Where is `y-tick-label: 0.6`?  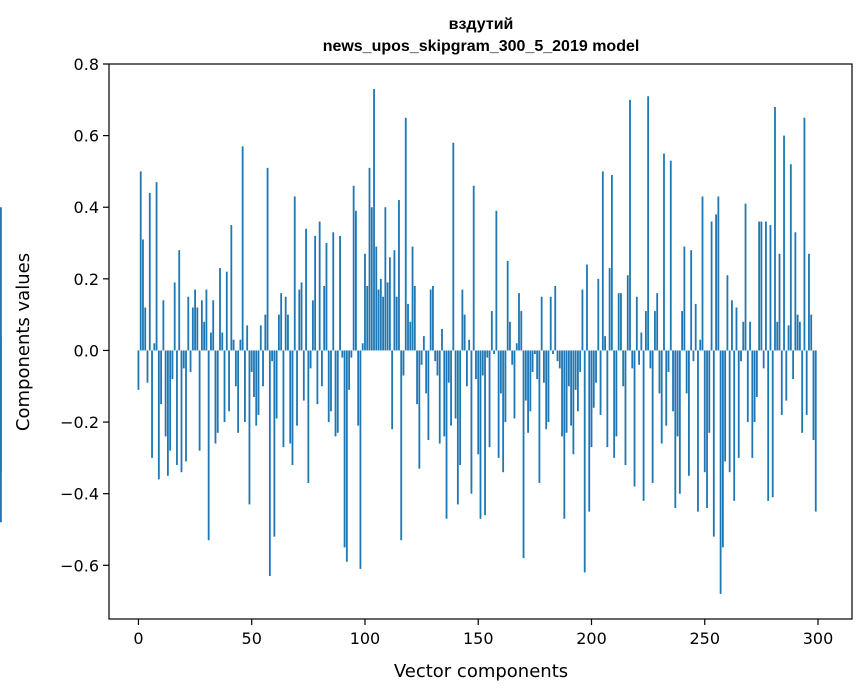
y-tick-label: 0.6 is located at coordinates (86, 136).